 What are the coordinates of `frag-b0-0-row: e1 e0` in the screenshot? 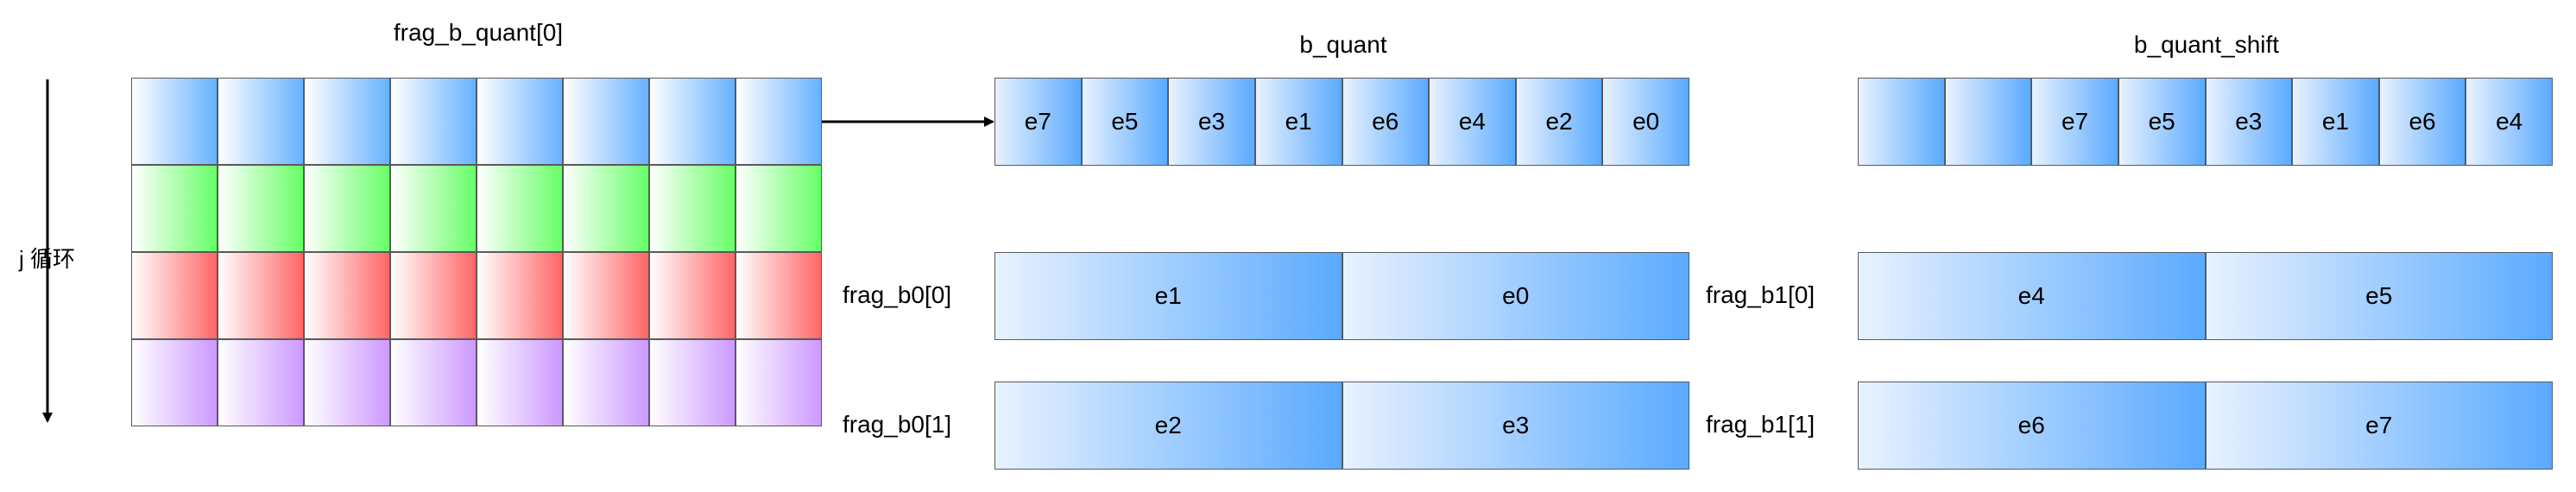 It's located at (1341, 296).